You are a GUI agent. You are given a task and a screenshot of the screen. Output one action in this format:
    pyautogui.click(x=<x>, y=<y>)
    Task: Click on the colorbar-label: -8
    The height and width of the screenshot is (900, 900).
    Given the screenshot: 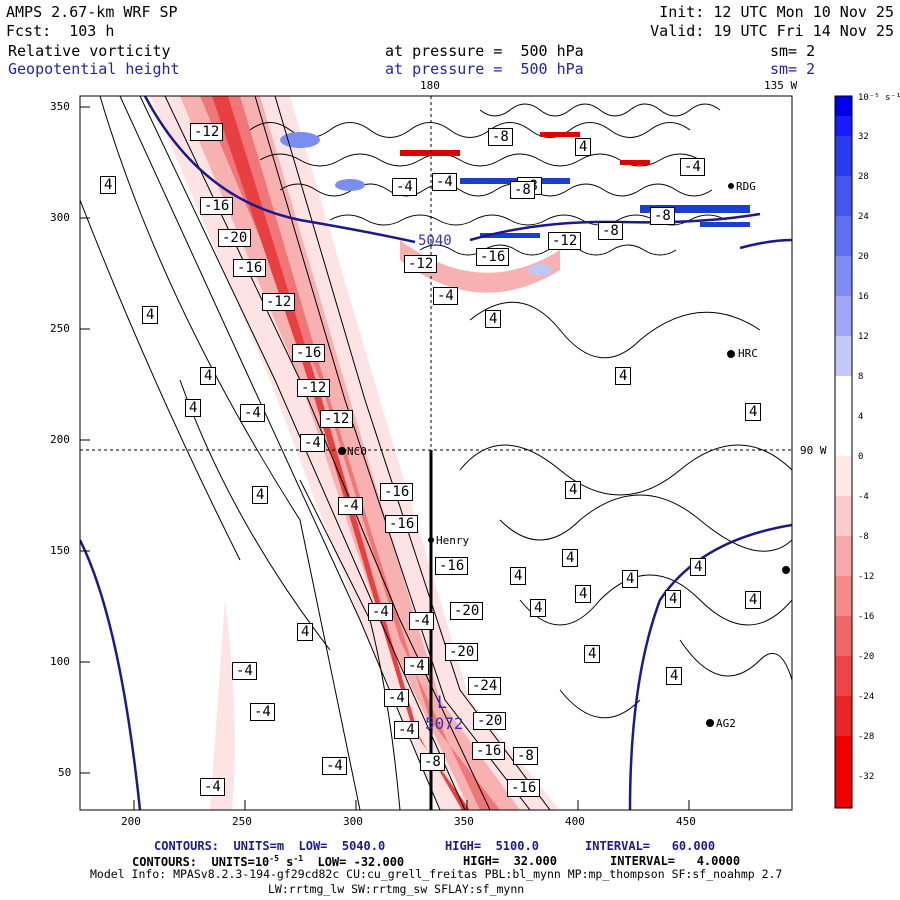 What is the action you would take?
    pyautogui.click(x=863, y=537)
    